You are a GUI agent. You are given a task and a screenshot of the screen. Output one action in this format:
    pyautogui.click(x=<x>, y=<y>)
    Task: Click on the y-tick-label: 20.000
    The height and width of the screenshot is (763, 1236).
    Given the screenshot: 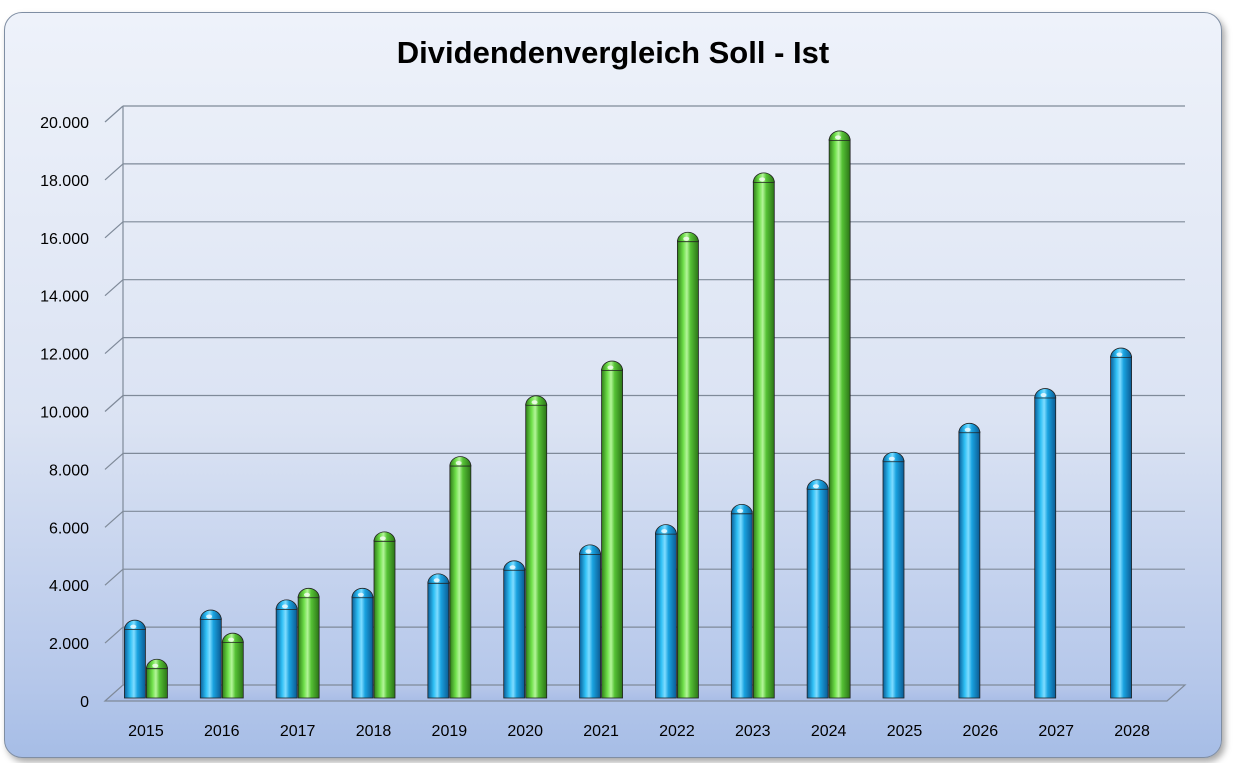 What is the action you would take?
    pyautogui.click(x=64, y=123)
    